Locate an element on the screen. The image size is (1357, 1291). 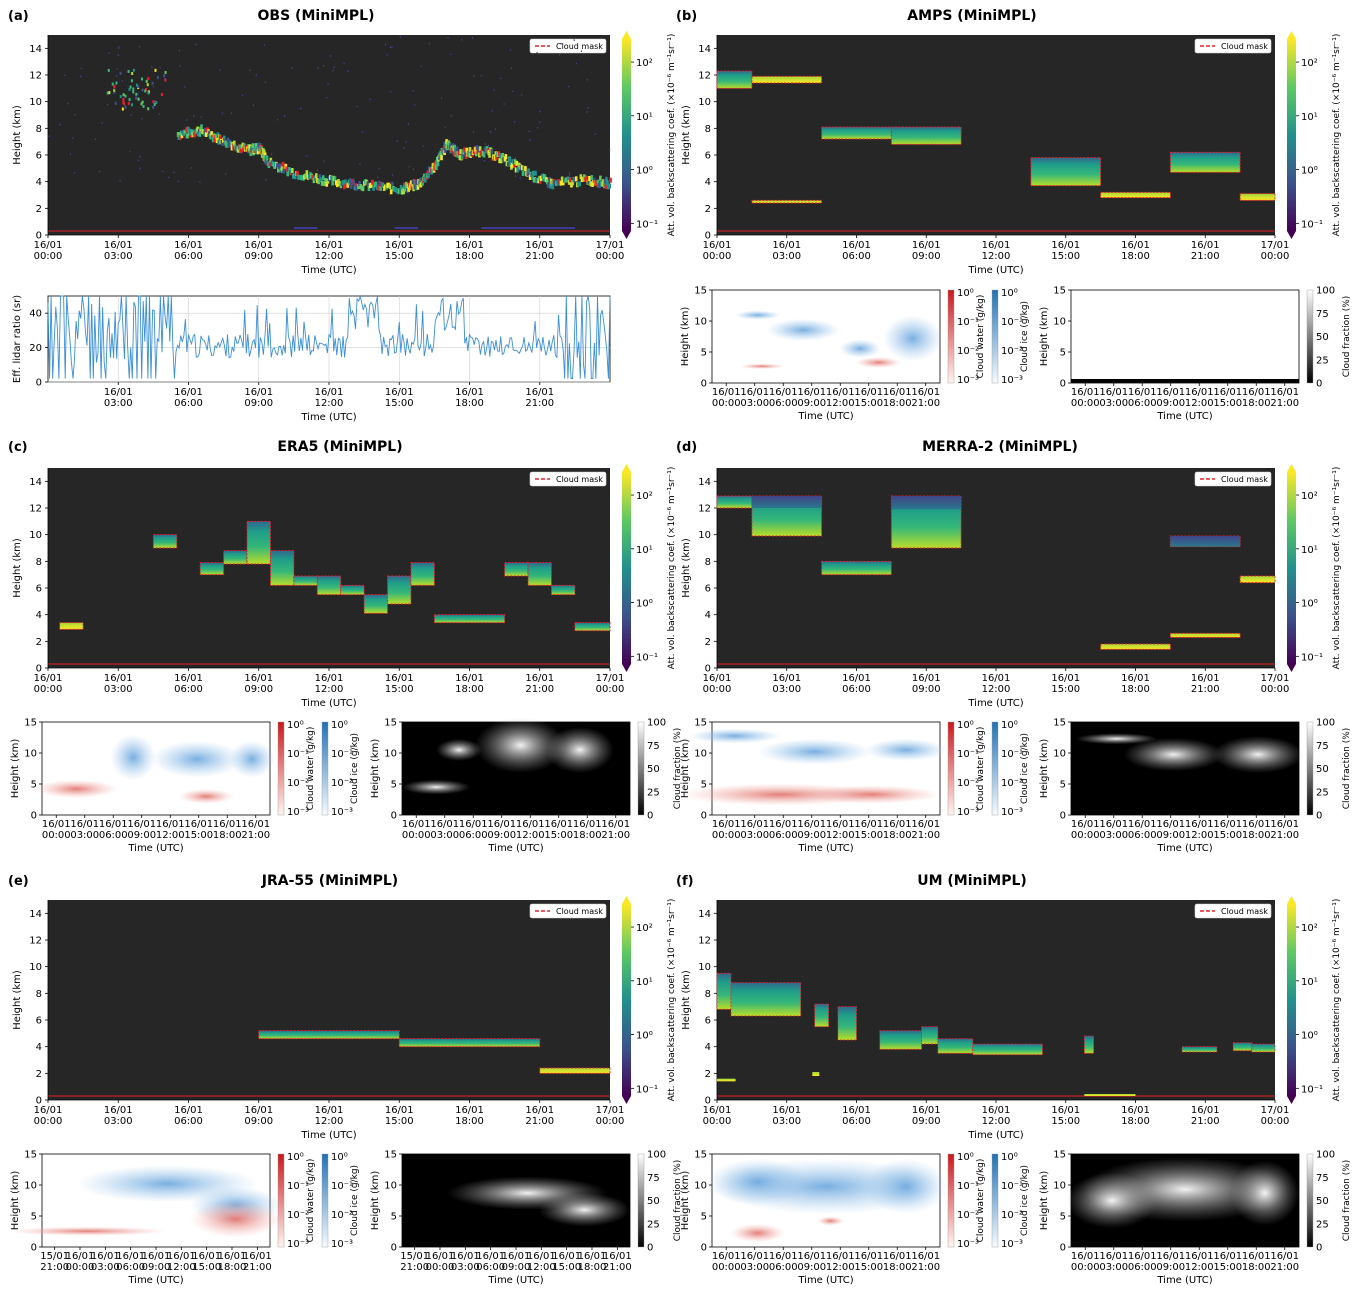
tick-label-time: 00:00 is located at coordinates (1275, 256).